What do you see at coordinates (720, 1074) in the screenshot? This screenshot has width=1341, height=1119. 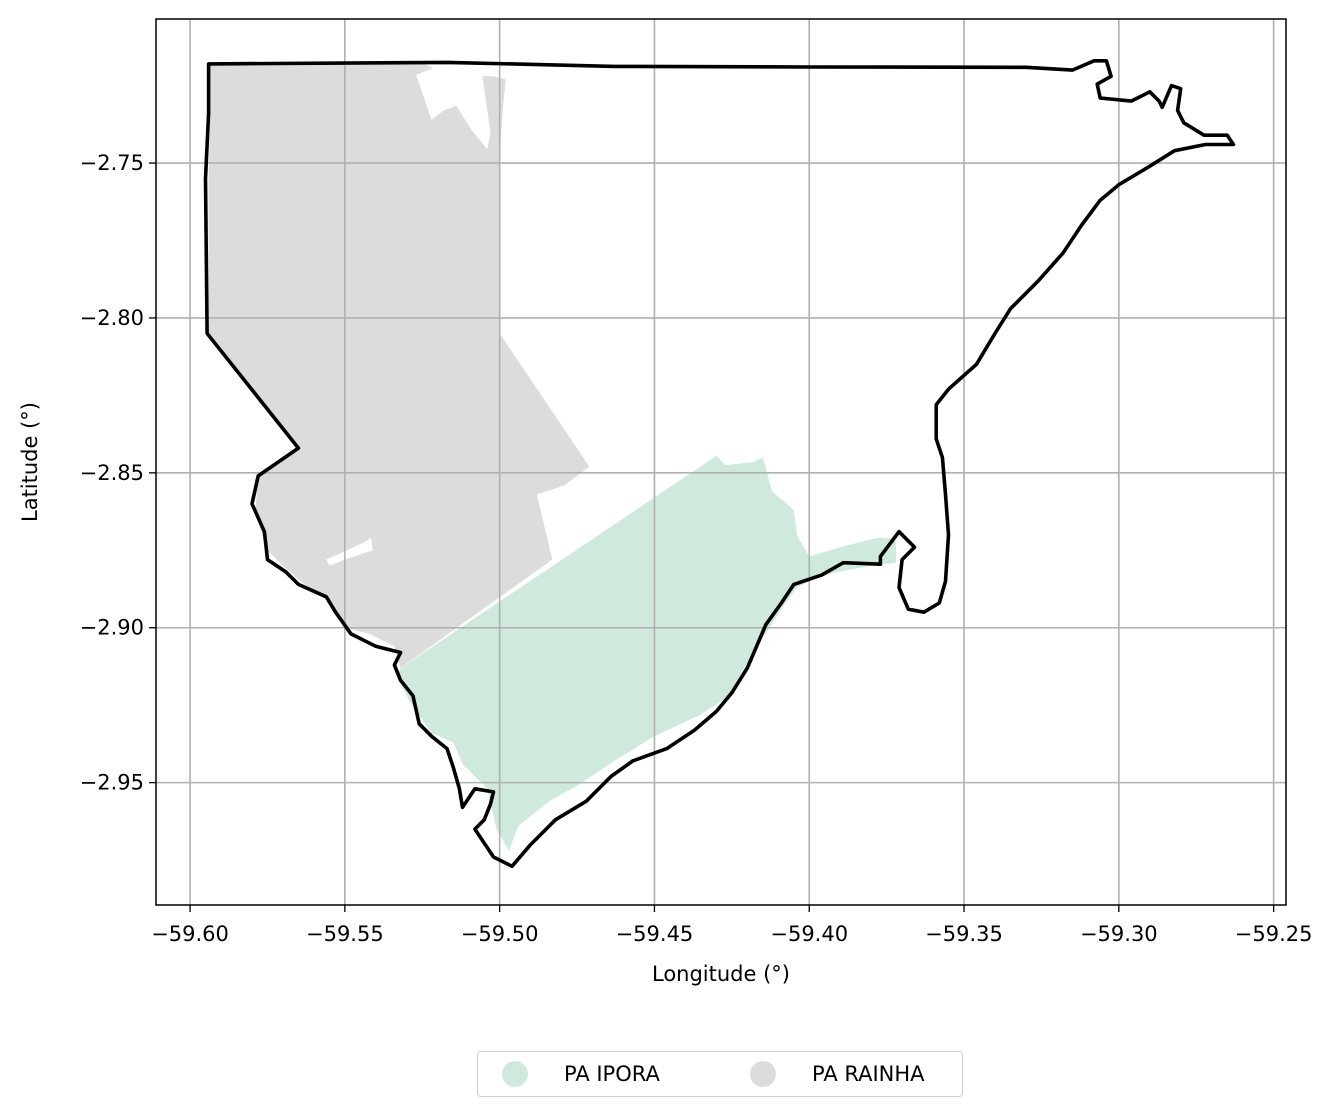 I see `legend: PA IPORA PA RAINHA` at bounding box center [720, 1074].